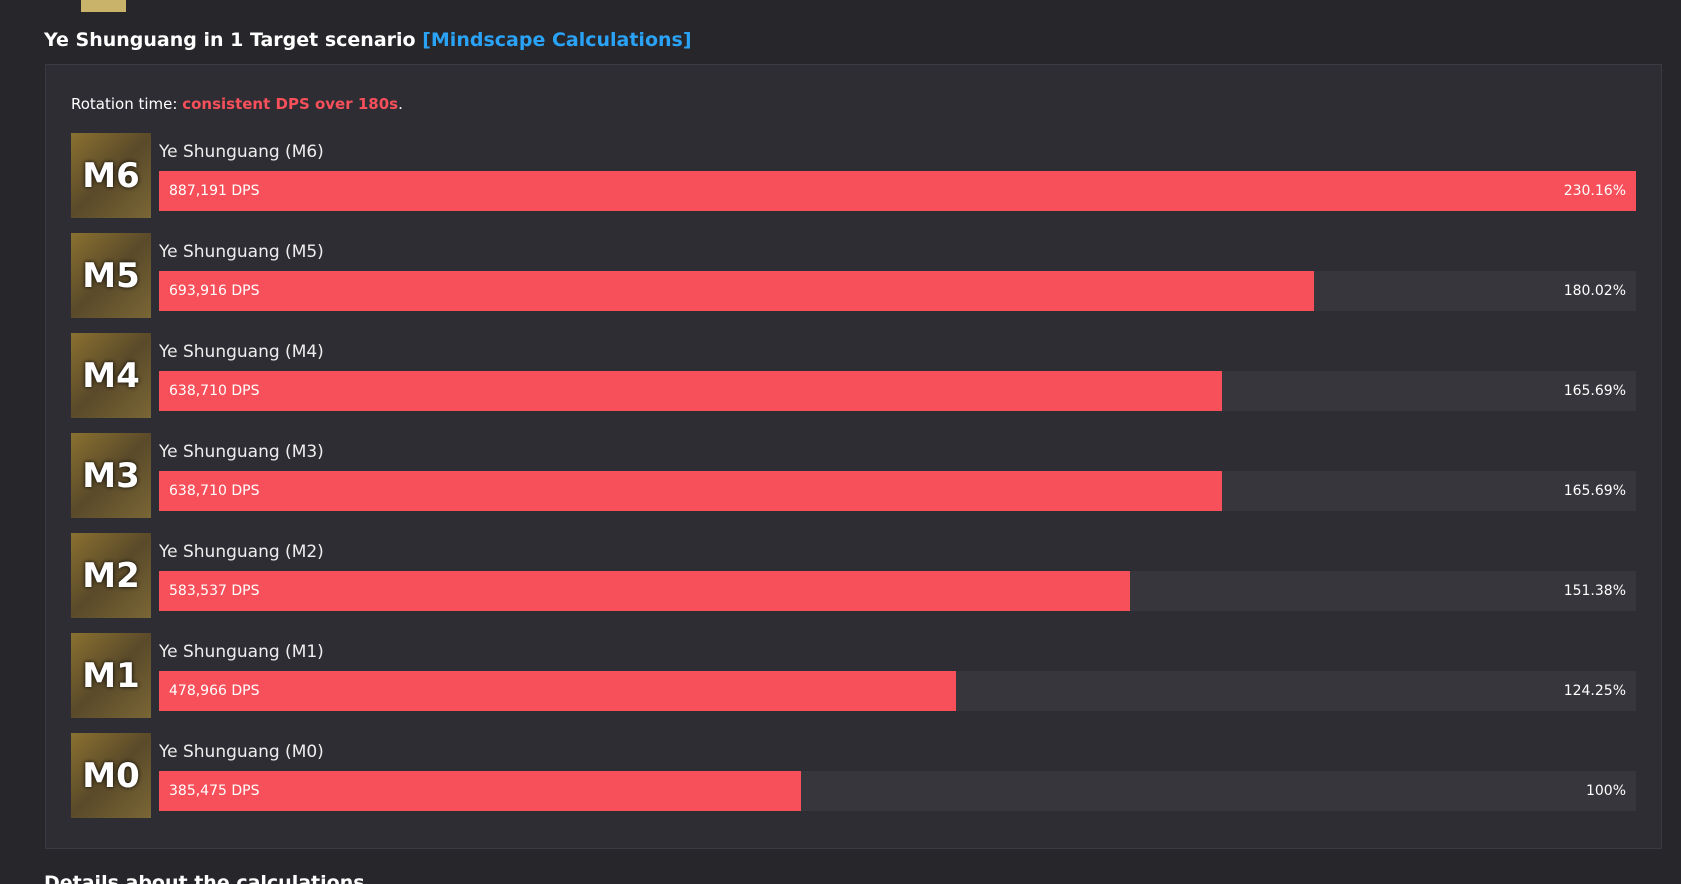 The height and width of the screenshot is (884, 1681). What do you see at coordinates (241, 752) in the screenshot?
I see `row-label: Ye Shunguang (M0)` at bounding box center [241, 752].